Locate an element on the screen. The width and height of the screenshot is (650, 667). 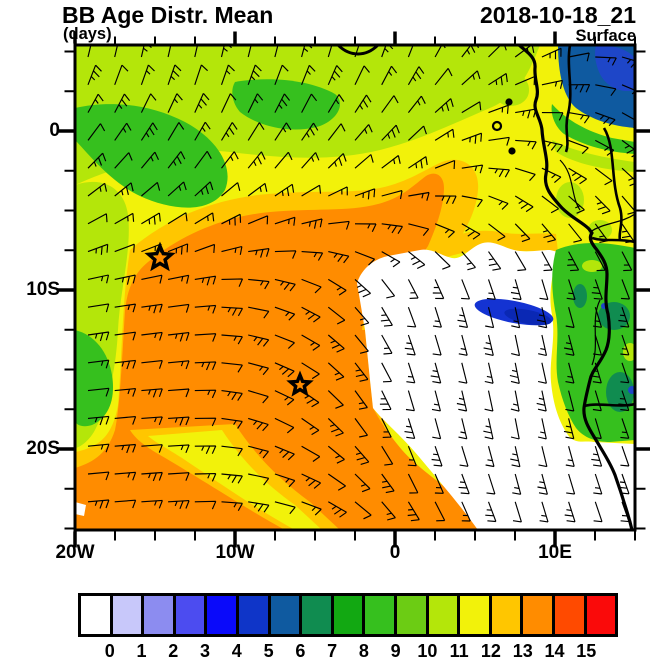
colorbar-tick-label: 8 is located at coordinates (363, 651).